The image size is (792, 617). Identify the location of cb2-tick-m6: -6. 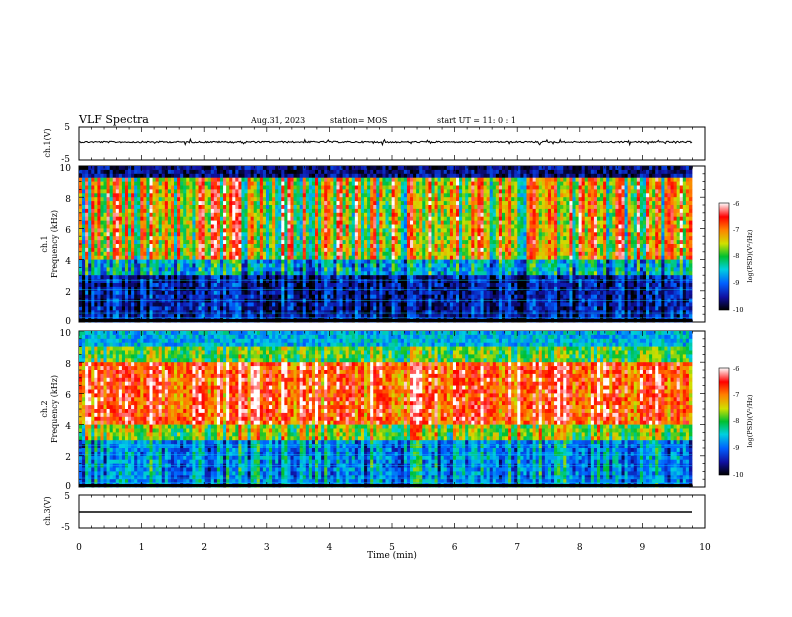
(736, 369).